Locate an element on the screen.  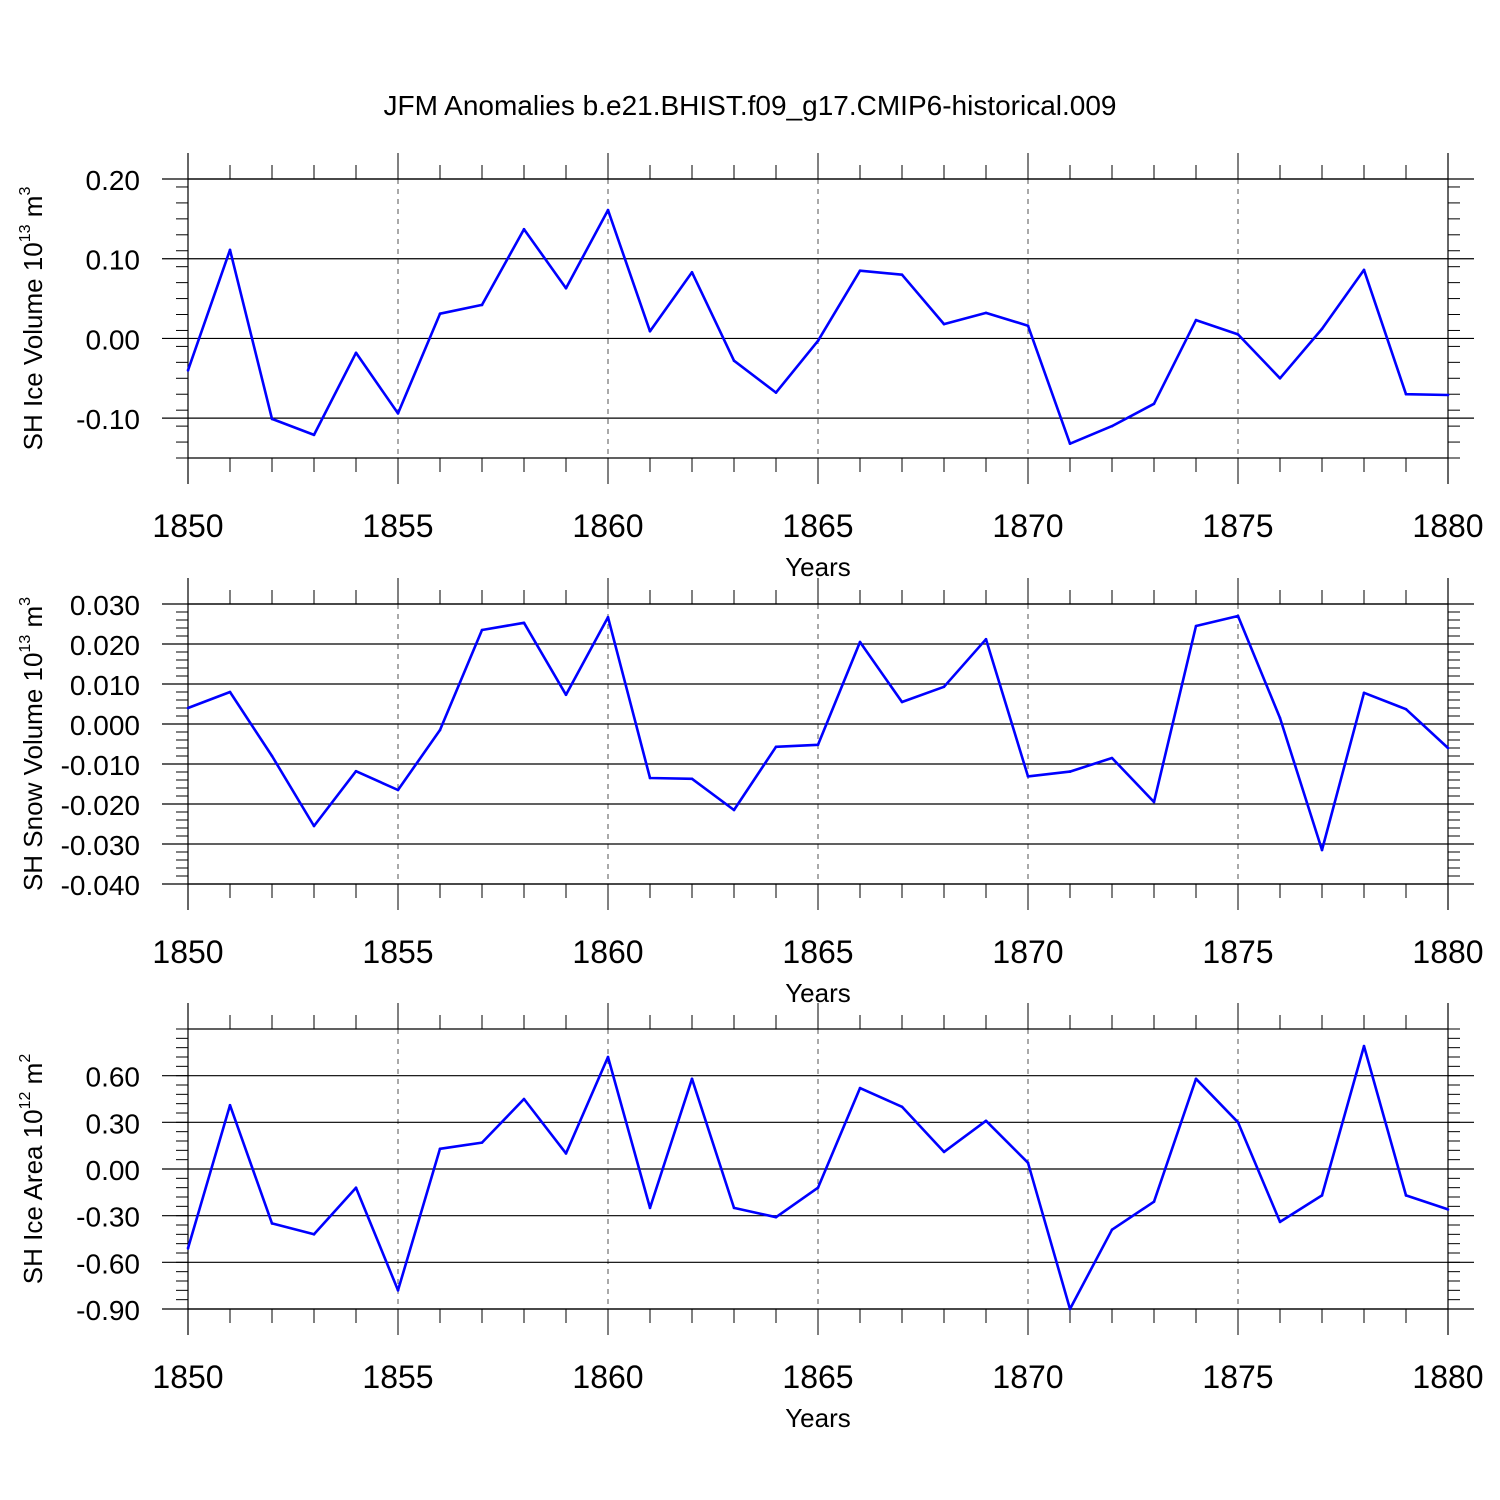
y-tick-label: -0.30 is located at coordinates (108, 1217).